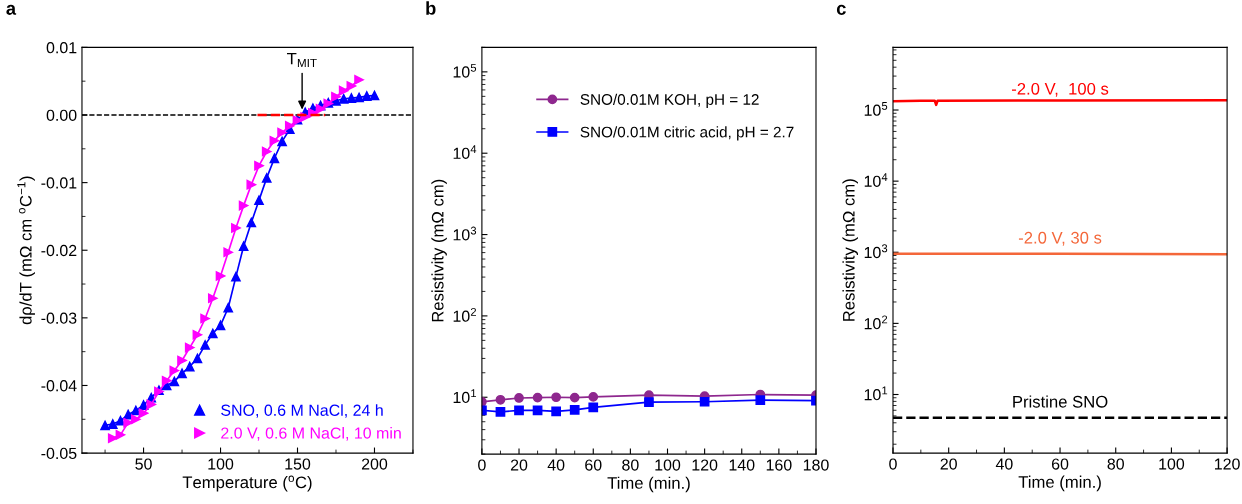  Describe the element at coordinates (61, 115) in the screenshot. I see `y-tick-label: 0.00` at that location.